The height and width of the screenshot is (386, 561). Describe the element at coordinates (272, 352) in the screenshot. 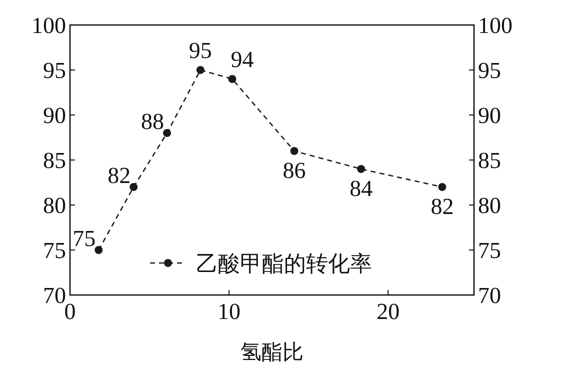

I see `x-axis-title: 氢酯比` at that location.